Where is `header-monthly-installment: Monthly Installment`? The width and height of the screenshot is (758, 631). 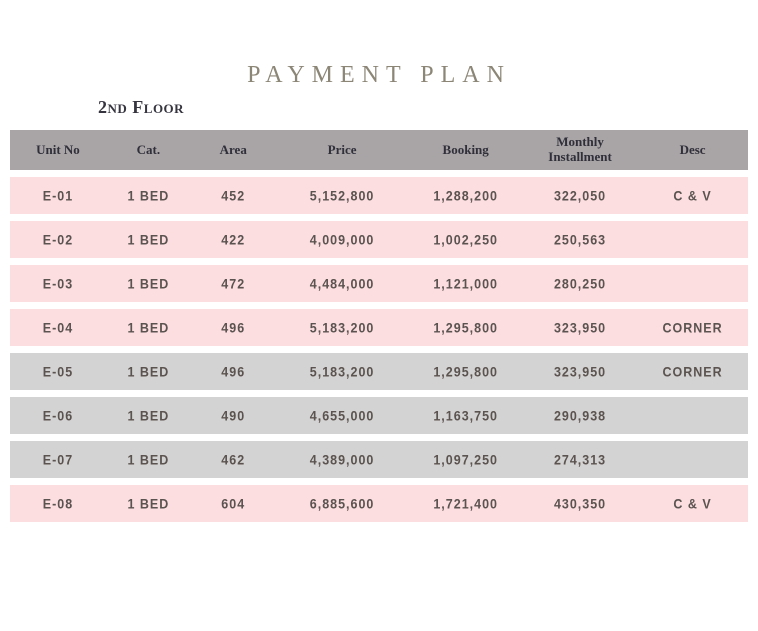
header-monthly-installment: Monthly Installment is located at coordinates (580, 149).